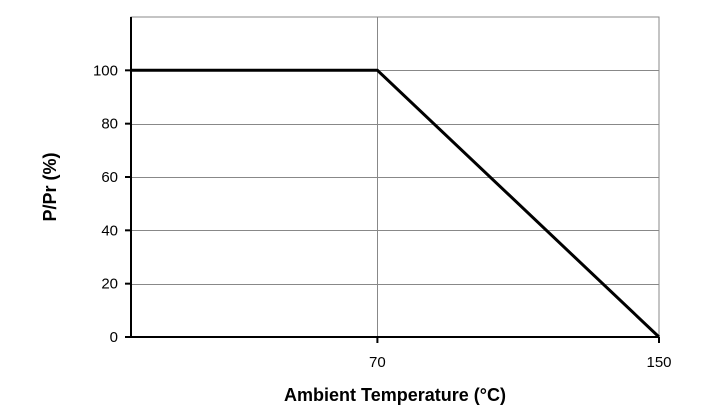 The image size is (717, 420). What do you see at coordinates (109, 284) in the screenshot?
I see `y-tick-label: 20` at bounding box center [109, 284].